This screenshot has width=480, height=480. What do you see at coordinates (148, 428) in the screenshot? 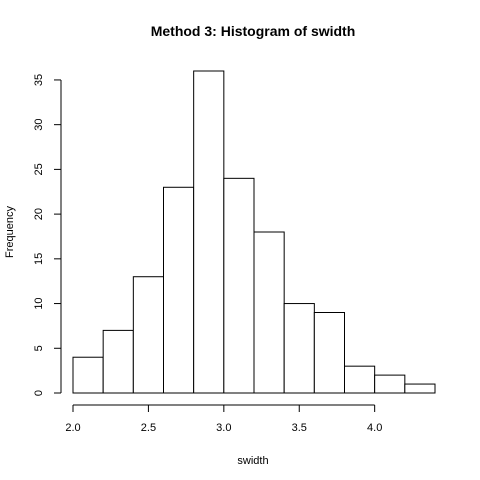
I see `x-tick-label-2.5: 2.5` at bounding box center [148, 428].